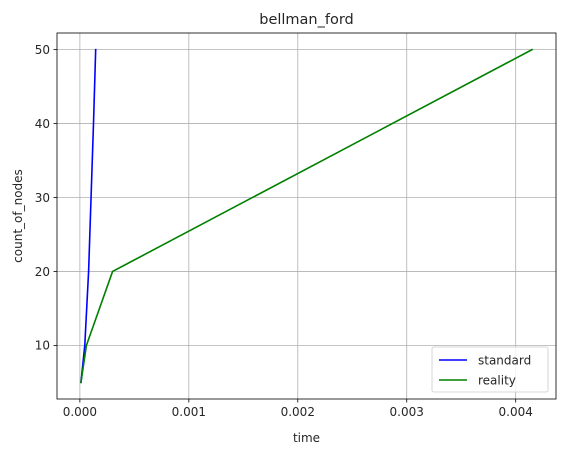 Image resolution: width=563 pixels, height=455 pixels. I want to click on x-axis-label: time, so click(306, 438).